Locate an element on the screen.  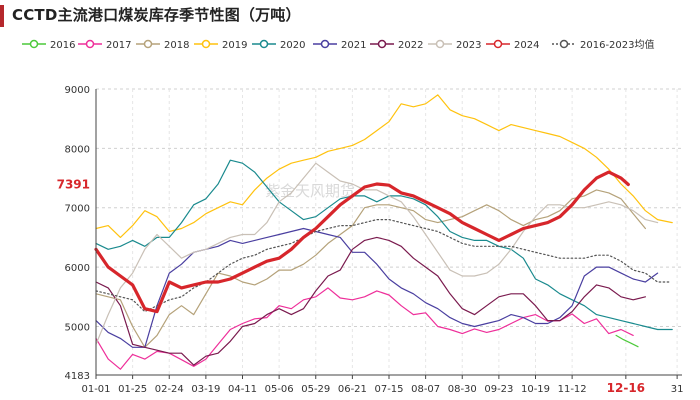
title-accent is located at coordinates (2, 16).